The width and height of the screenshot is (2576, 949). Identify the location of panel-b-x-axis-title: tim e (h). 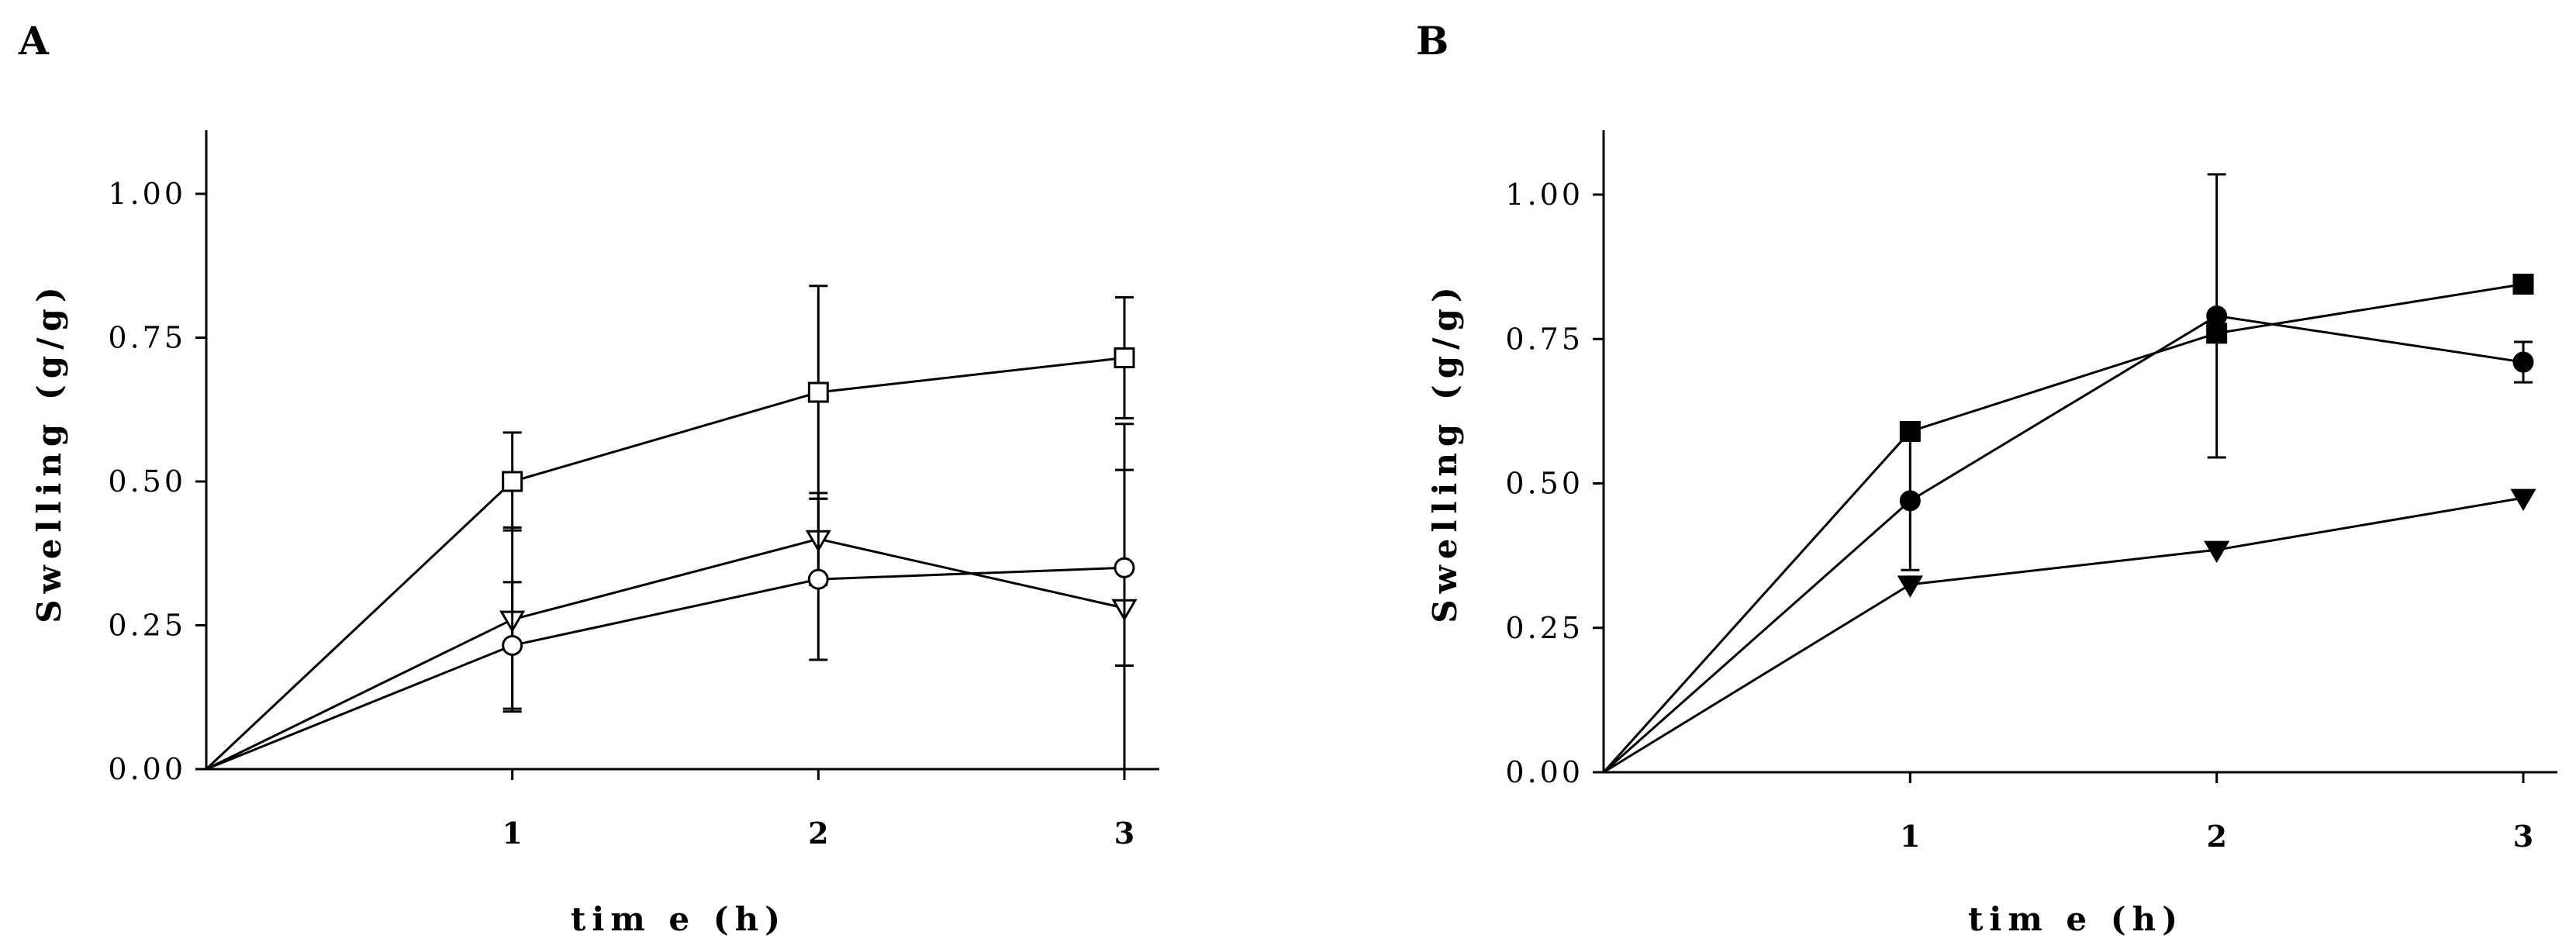
(2076, 919).